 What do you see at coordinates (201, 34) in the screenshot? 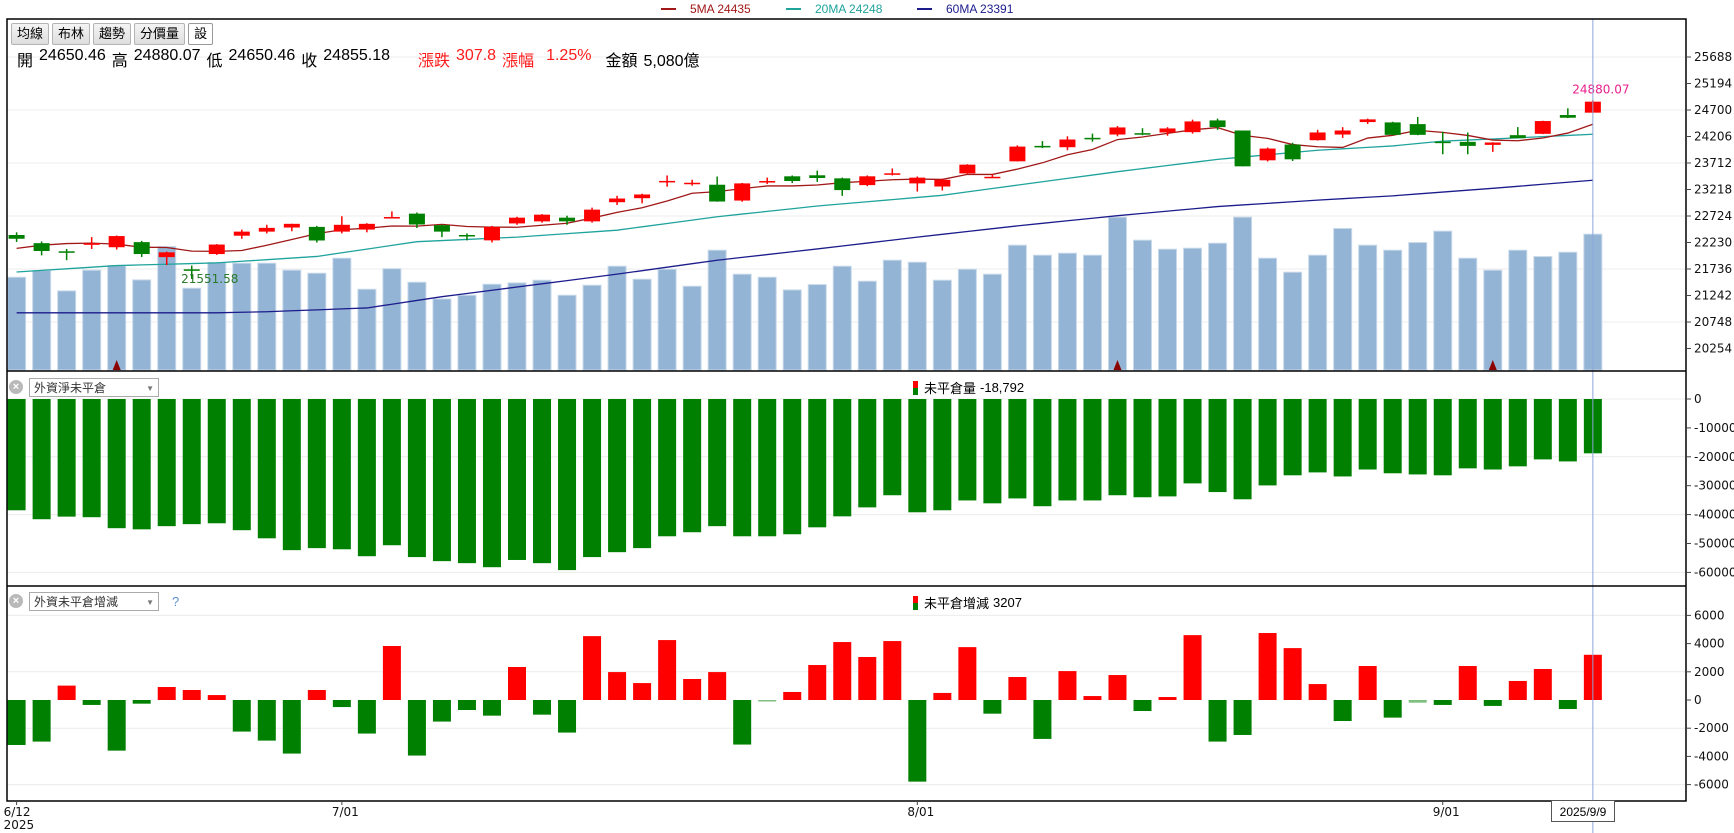
I see `settings-button: 設` at bounding box center [201, 34].